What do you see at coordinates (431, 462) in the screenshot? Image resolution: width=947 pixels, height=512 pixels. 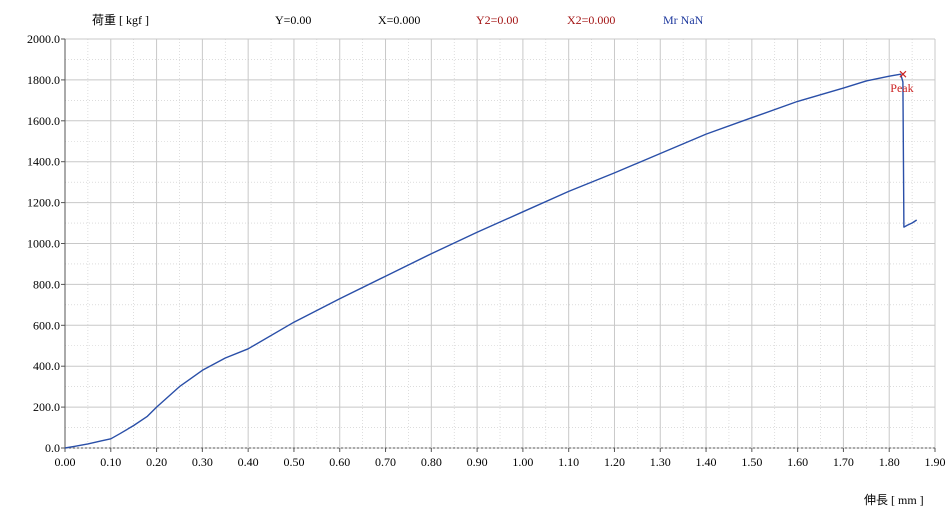 I see `x-tick-label: 0.80` at bounding box center [431, 462].